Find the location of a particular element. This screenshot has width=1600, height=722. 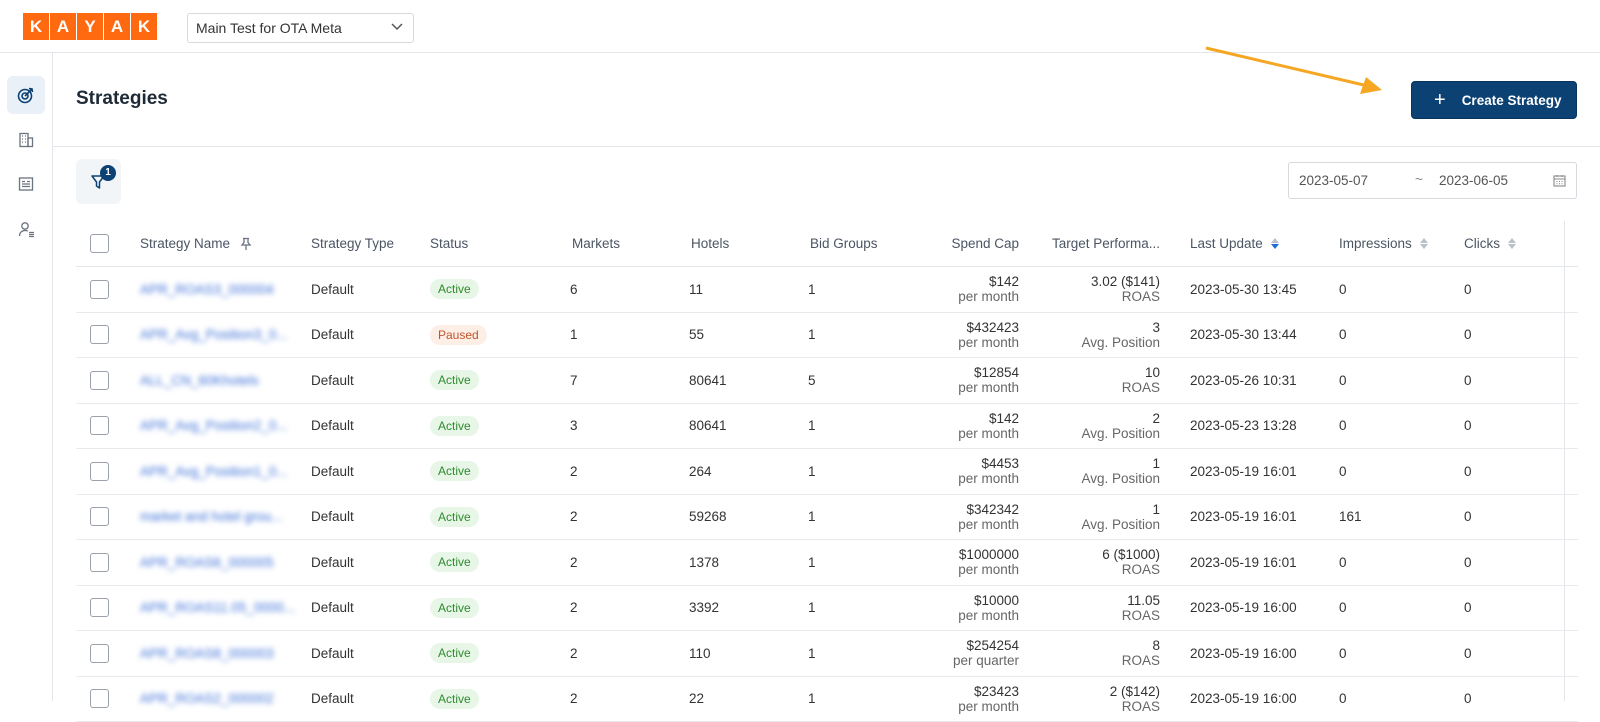

target-performance-cell: 3.02 ($141)ROAS is located at coordinates (1098, 289).